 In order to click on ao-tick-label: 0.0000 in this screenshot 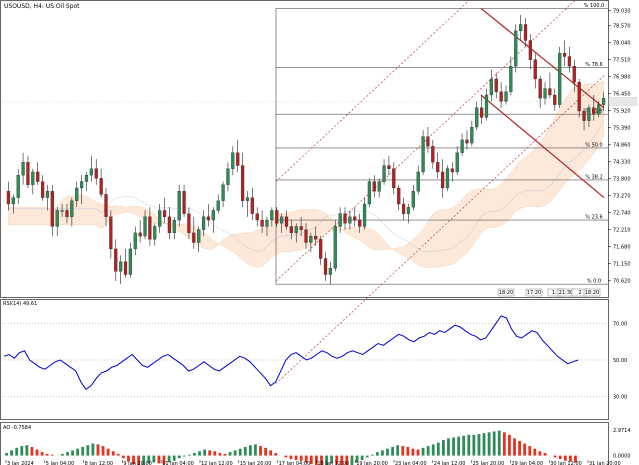, I will do `click(622, 457)`.